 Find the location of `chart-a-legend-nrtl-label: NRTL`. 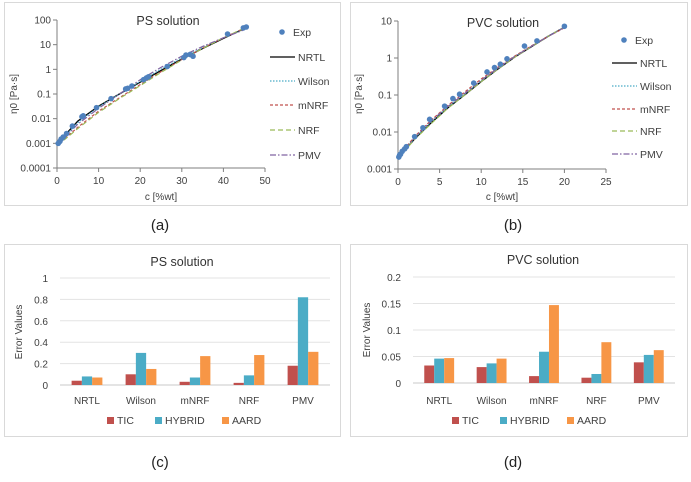

chart-a-legend-nrtl-label: NRTL is located at coordinates (311, 58).